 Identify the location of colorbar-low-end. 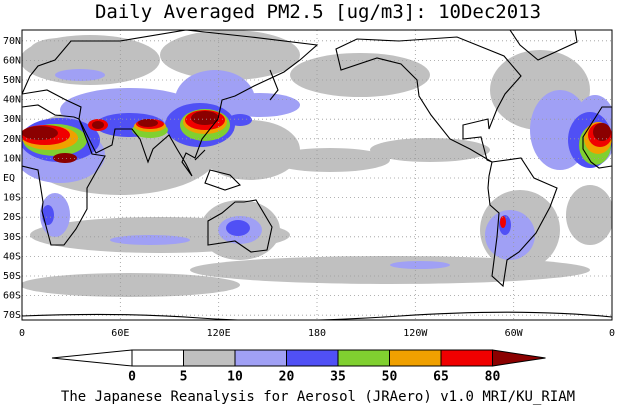
(92, 358).